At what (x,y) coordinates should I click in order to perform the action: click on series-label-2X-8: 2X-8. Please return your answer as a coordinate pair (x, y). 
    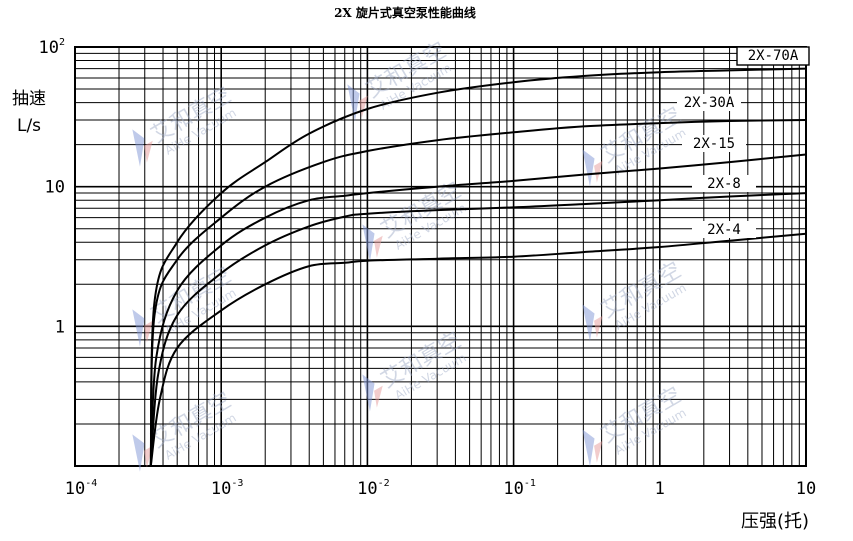
    Looking at the image, I should click on (724, 184).